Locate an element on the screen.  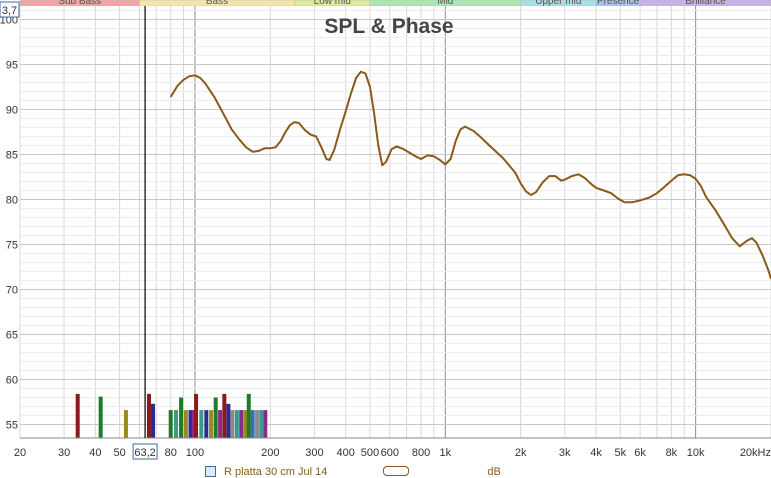
y-tick-label: 65 is located at coordinates (12, 336).